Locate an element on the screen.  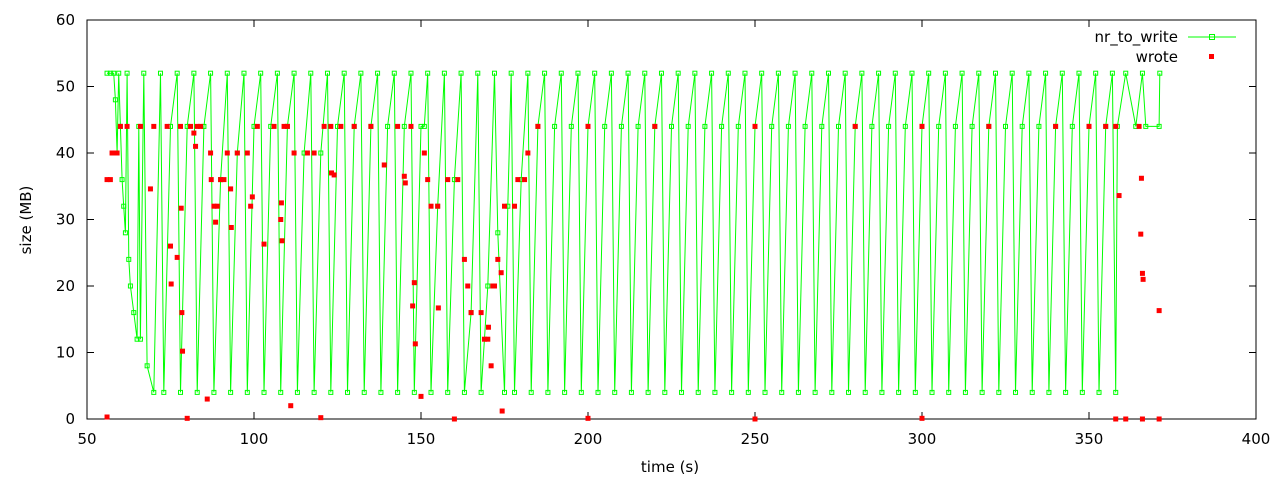
y-tick-label: 20 is located at coordinates (65, 286).